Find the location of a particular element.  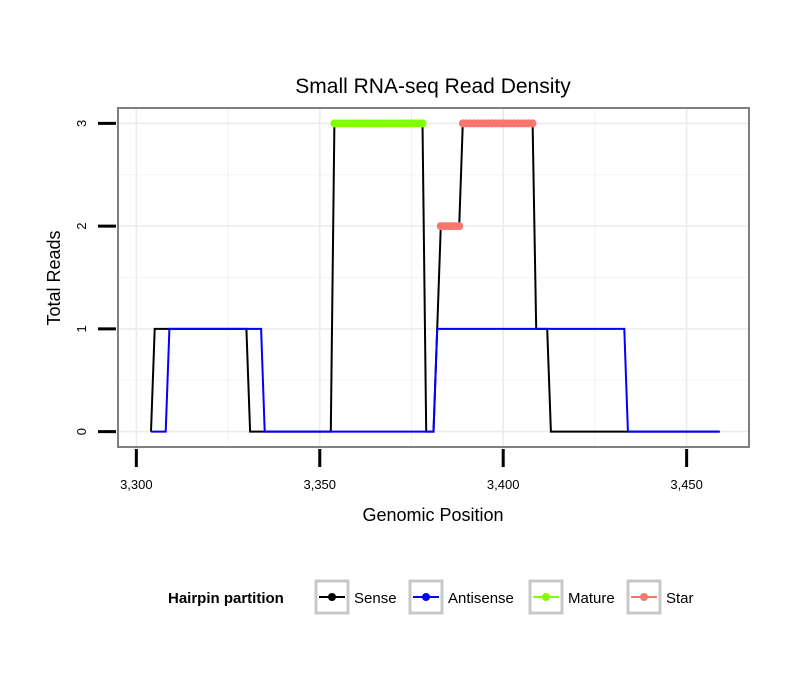

data-point-mature is located at coordinates (422, 123).